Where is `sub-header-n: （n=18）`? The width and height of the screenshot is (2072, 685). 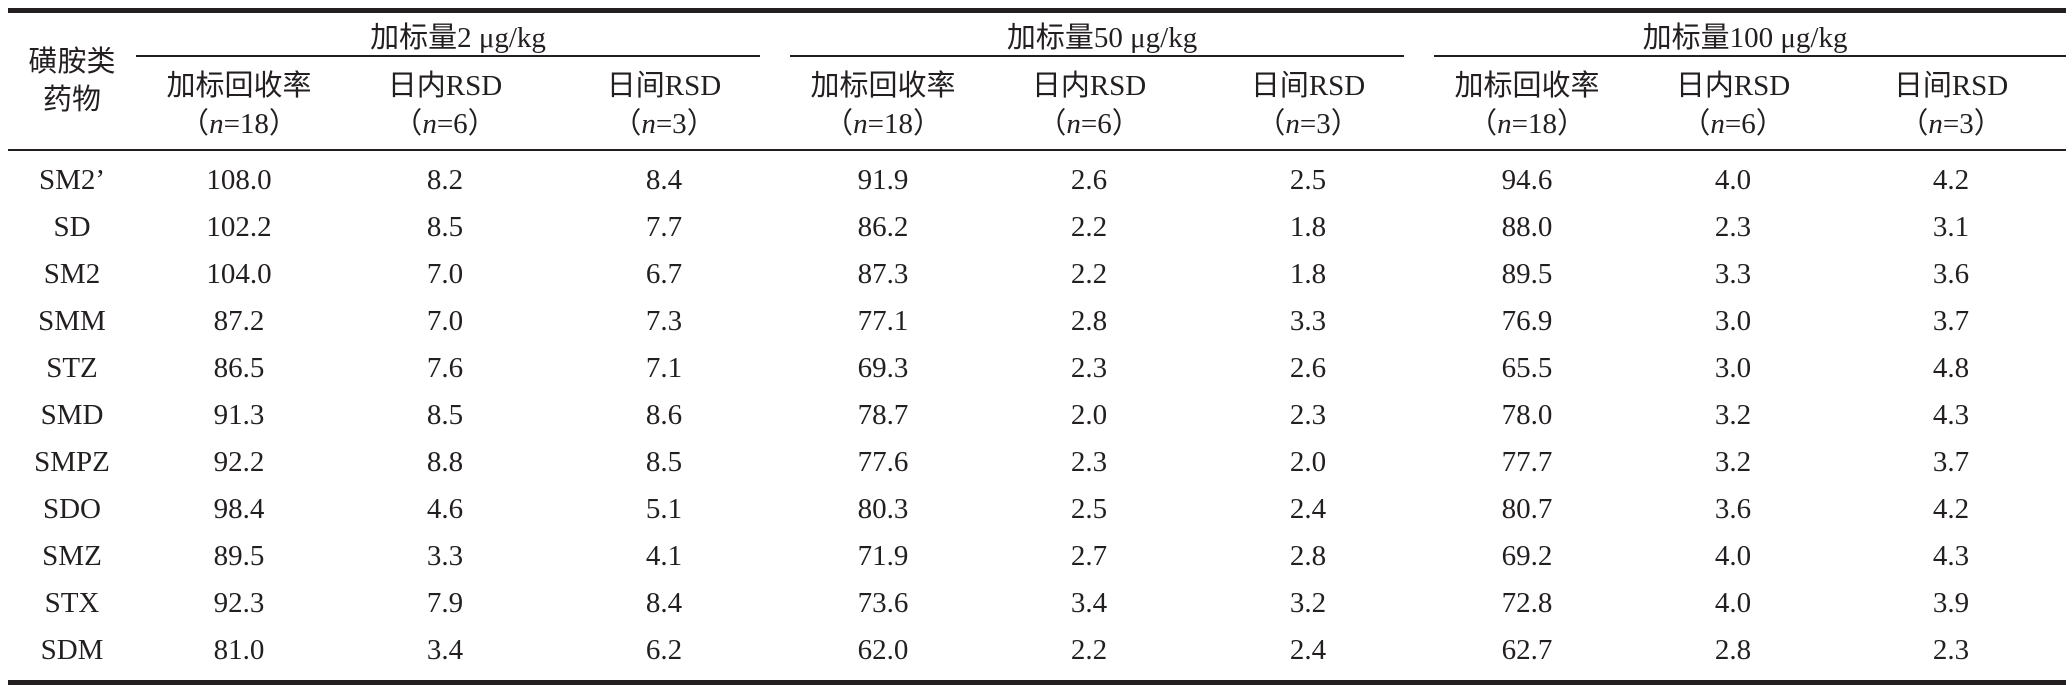 sub-header-n: （n=18） is located at coordinates (883, 124).